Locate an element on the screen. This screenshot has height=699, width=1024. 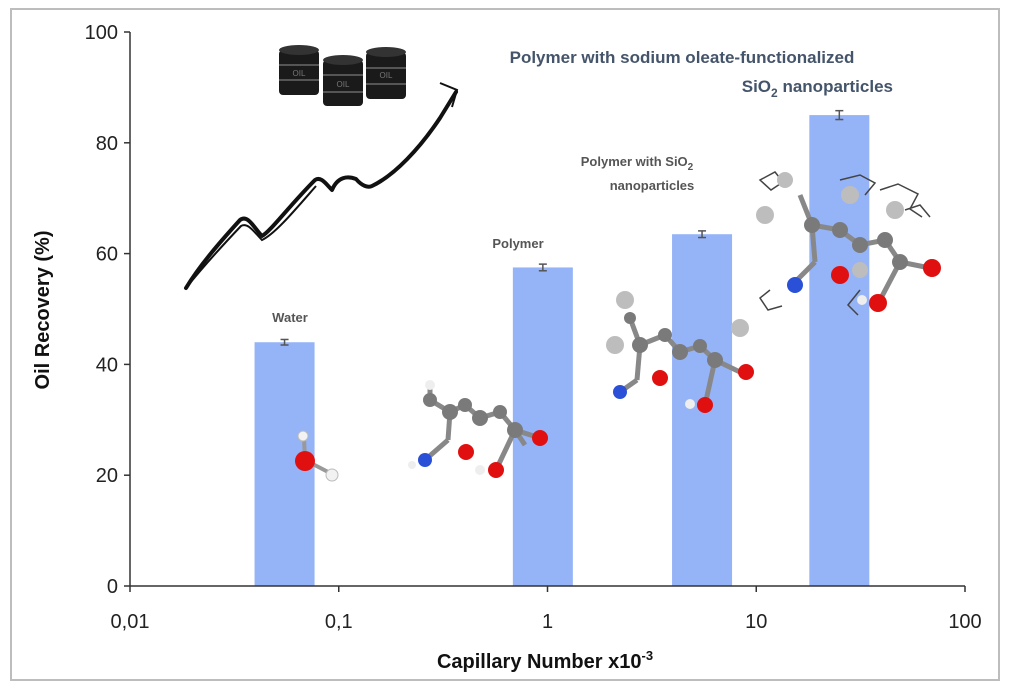
y-tick-label: 0 is located at coordinates (112, 587).